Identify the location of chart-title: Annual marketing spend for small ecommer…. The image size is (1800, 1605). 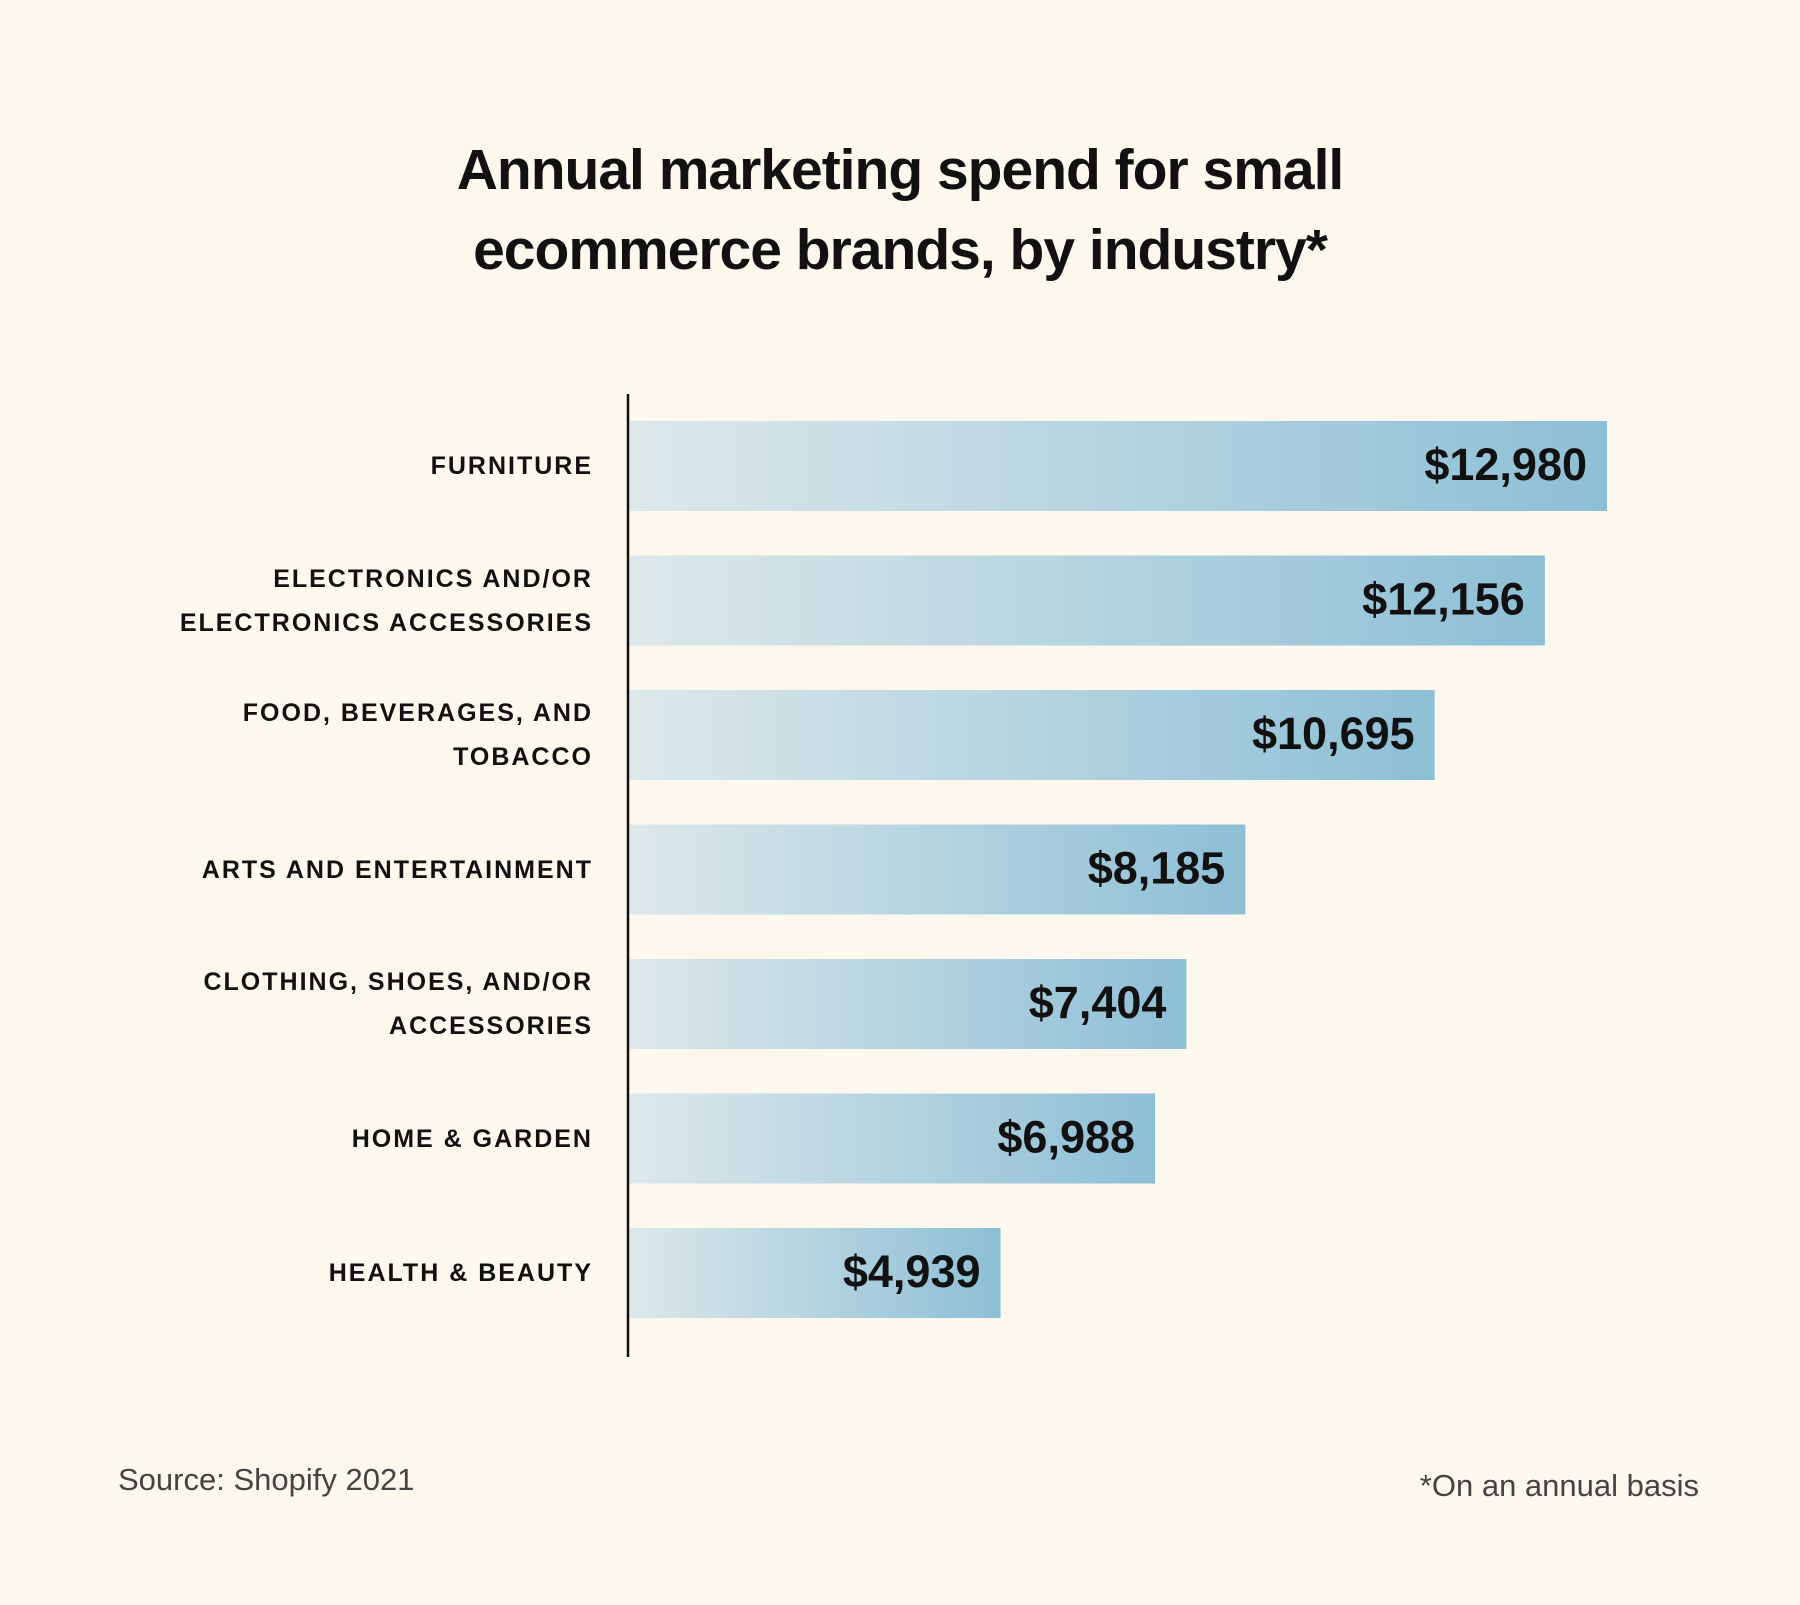
(900, 210).